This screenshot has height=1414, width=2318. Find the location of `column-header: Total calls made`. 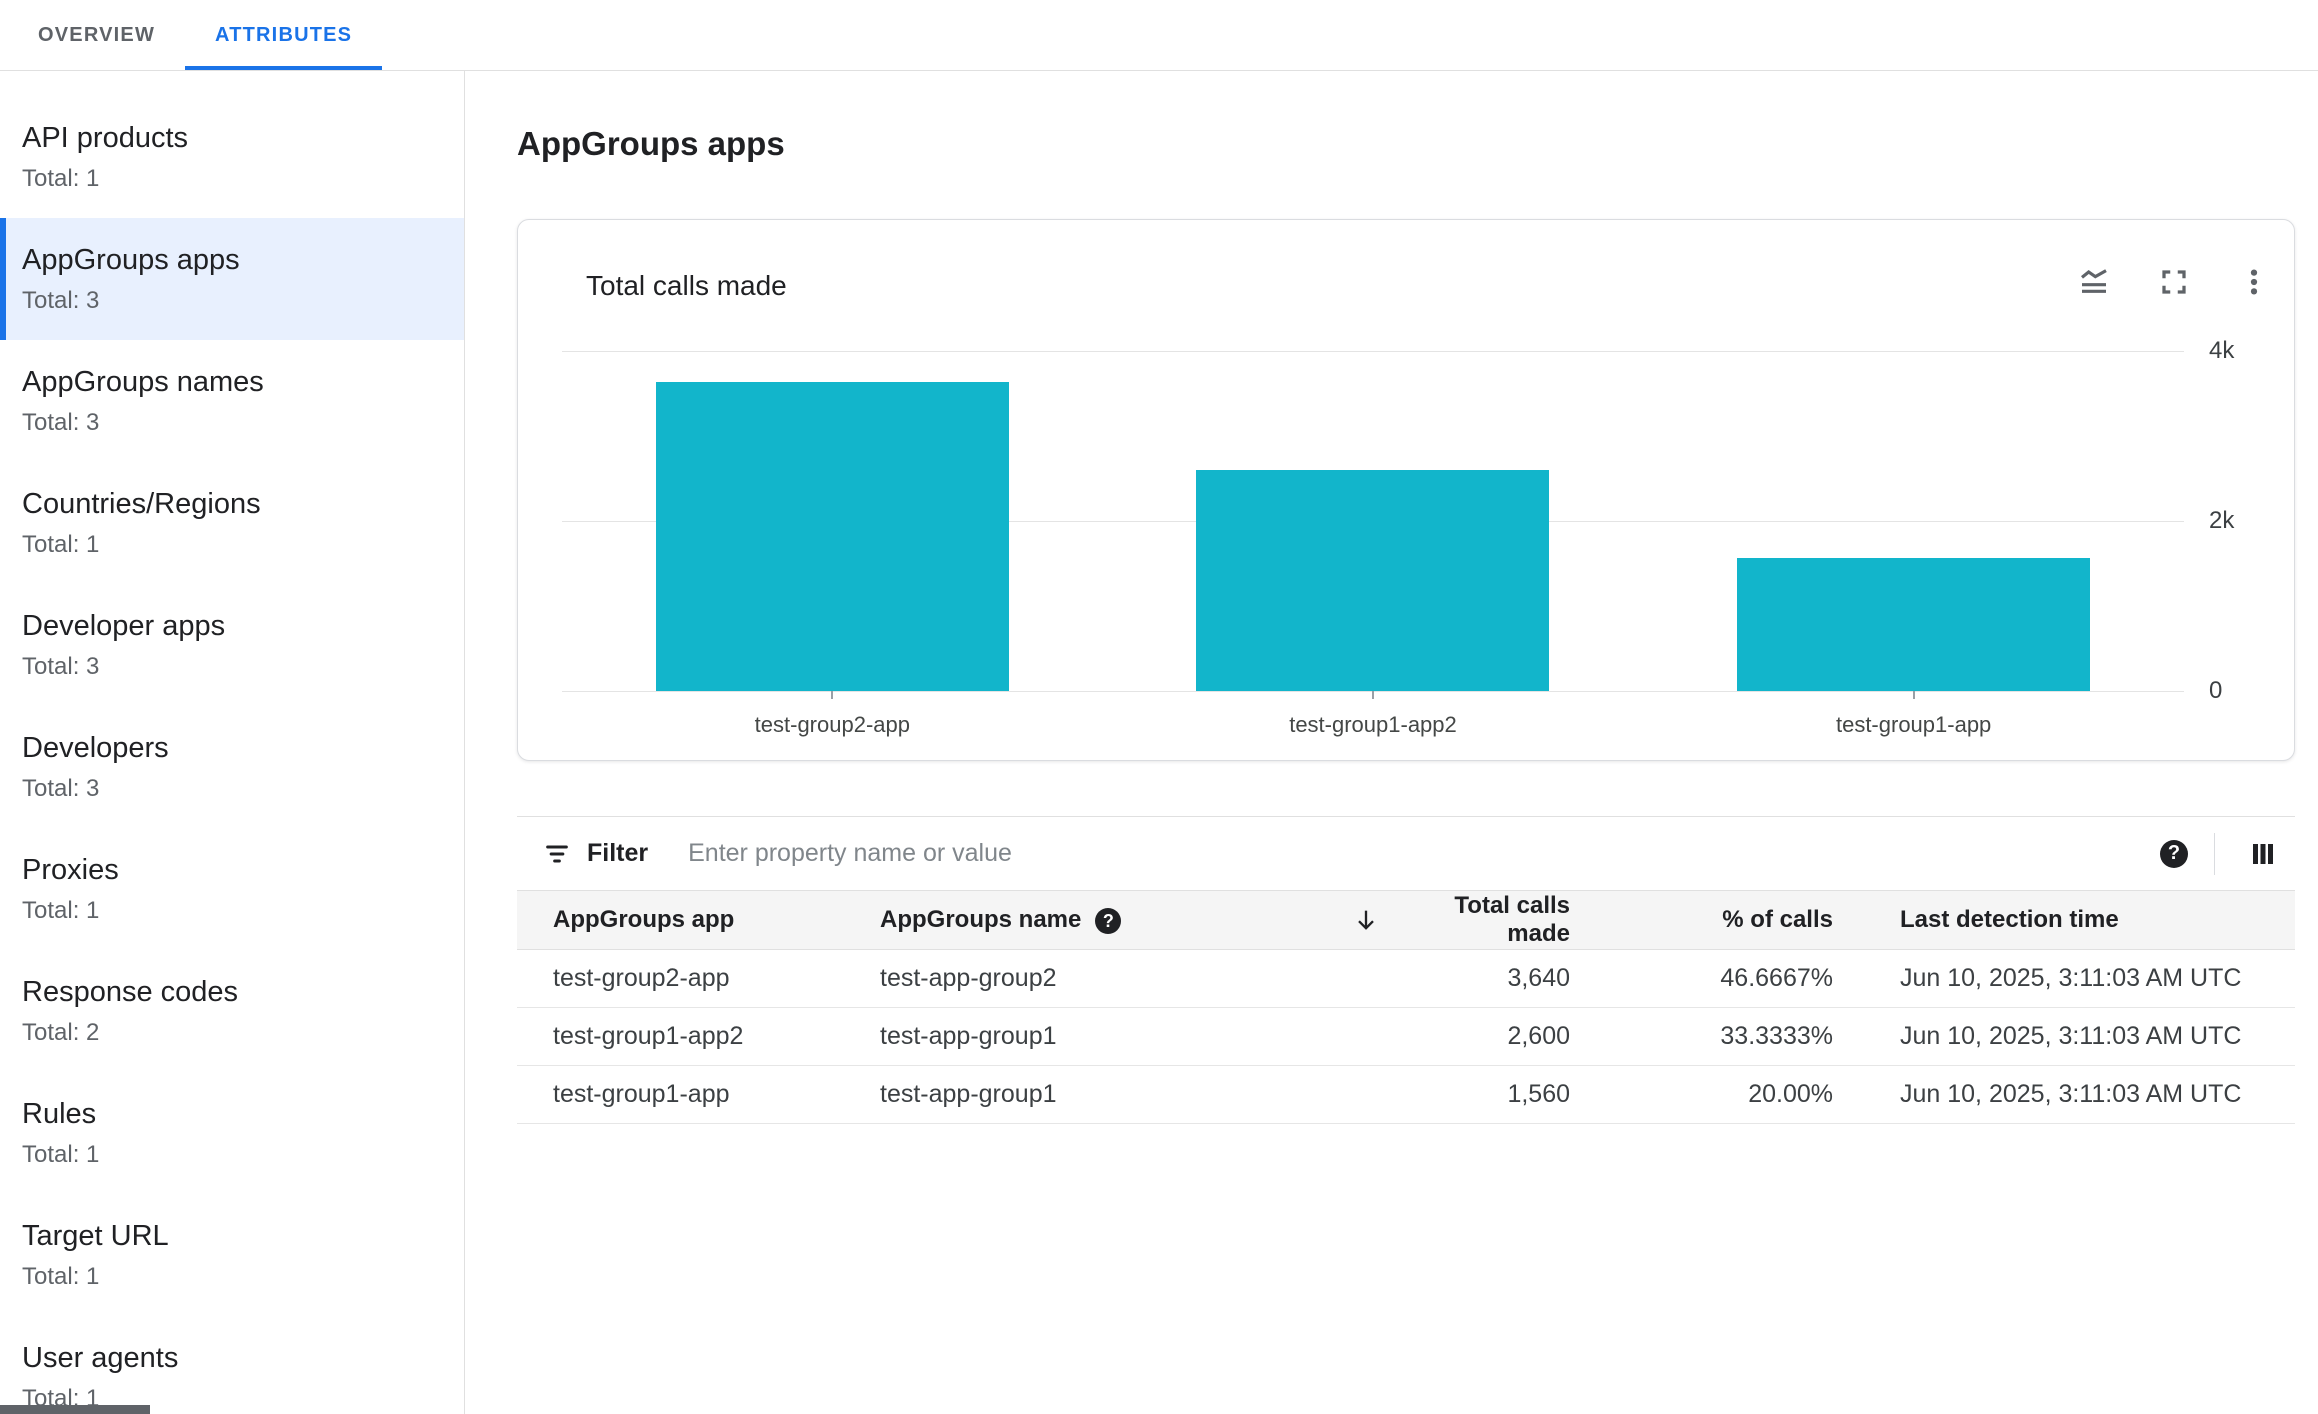

column-header: Total calls made is located at coordinates (1461, 920).